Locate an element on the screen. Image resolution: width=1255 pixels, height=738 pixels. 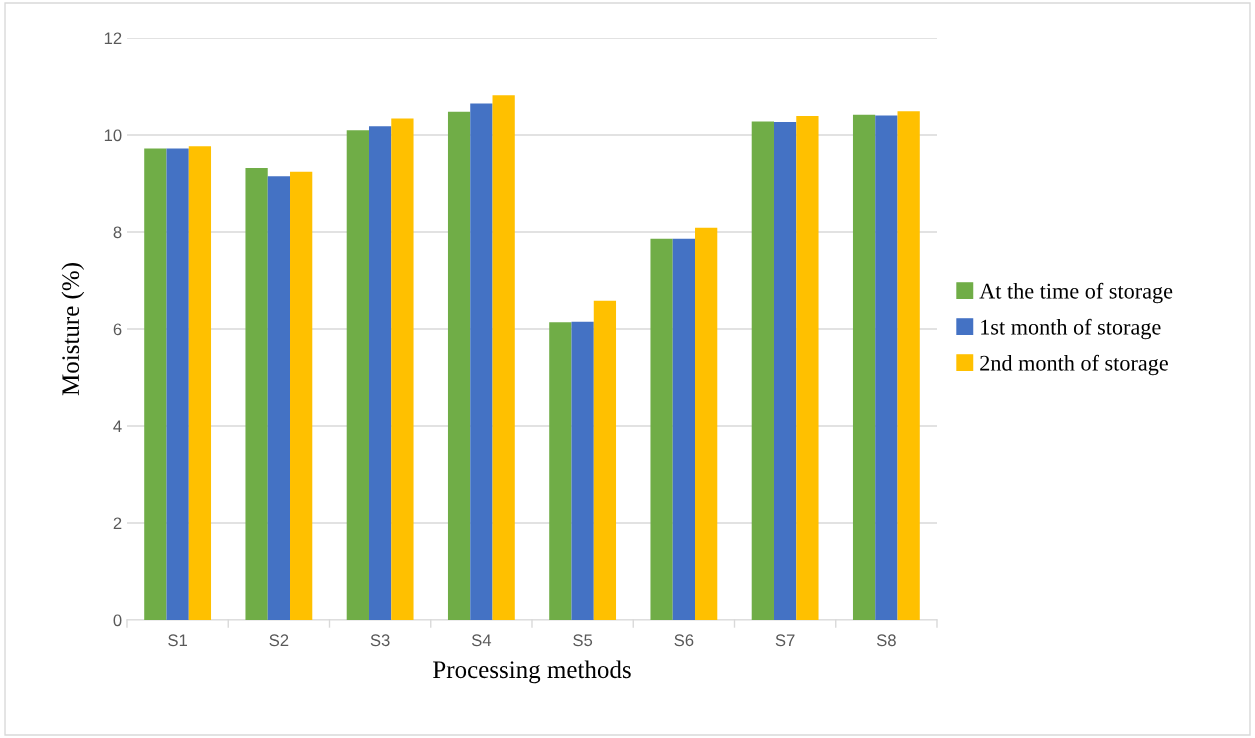
x-tick-label: S7 is located at coordinates (785, 640).